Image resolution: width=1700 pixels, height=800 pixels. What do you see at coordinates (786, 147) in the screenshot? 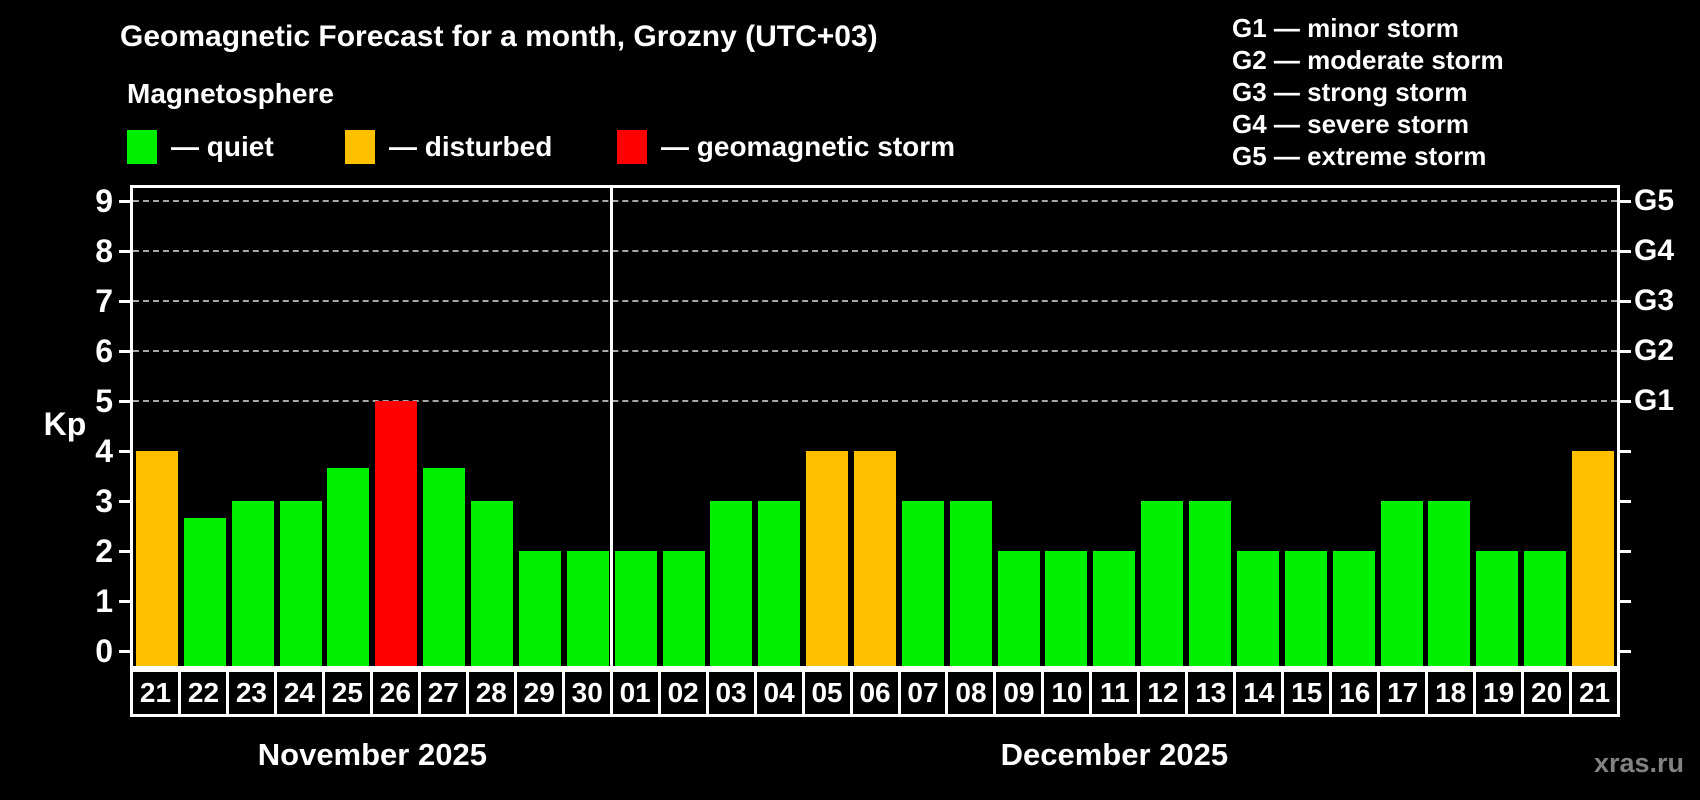
I see `legend-item-storm: — geomagnetic storm` at bounding box center [786, 147].